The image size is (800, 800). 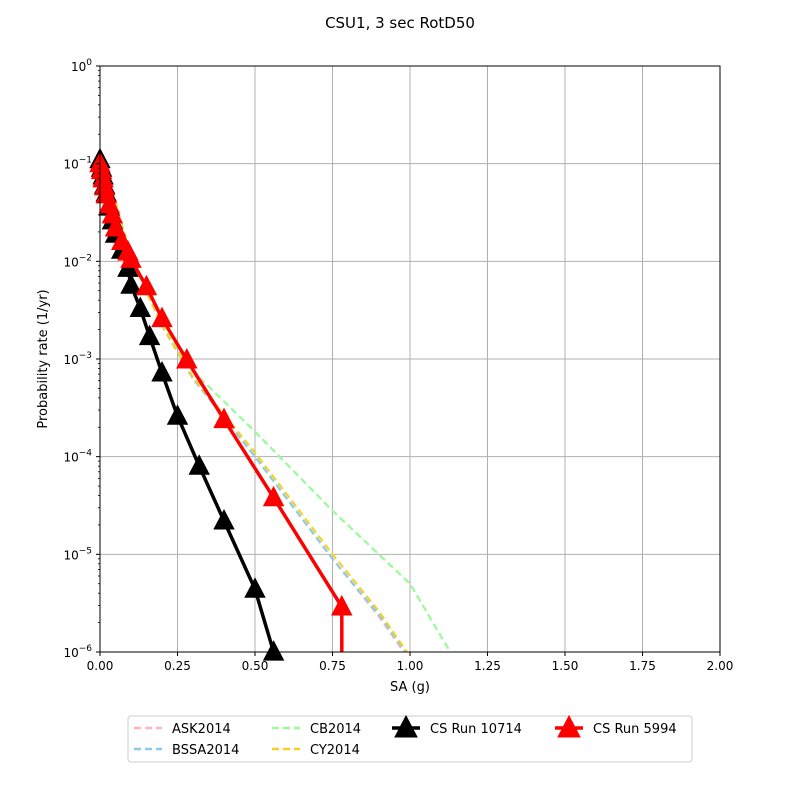 I want to click on x-tick-label: 2.00, so click(x=720, y=666).